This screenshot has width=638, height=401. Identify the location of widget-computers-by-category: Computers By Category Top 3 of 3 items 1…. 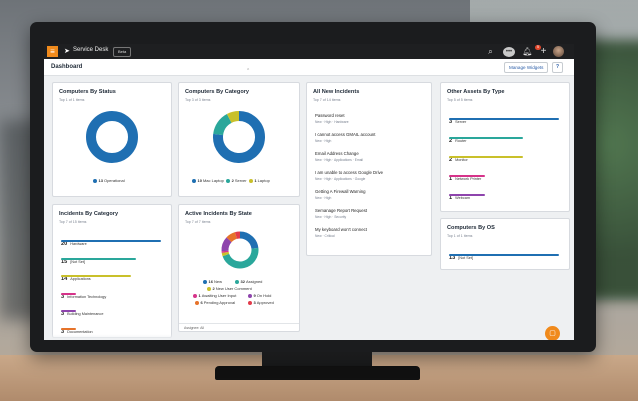
(239, 139).